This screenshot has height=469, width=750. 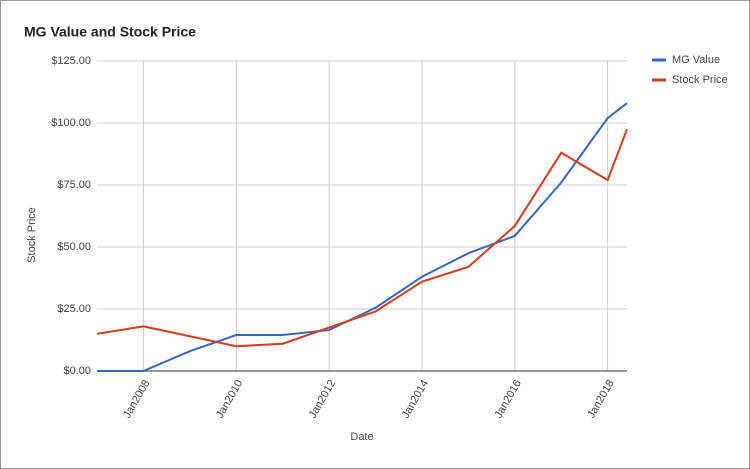 What do you see at coordinates (110, 32) in the screenshot?
I see `chart-title: MG Value and Stock Price` at bounding box center [110, 32].